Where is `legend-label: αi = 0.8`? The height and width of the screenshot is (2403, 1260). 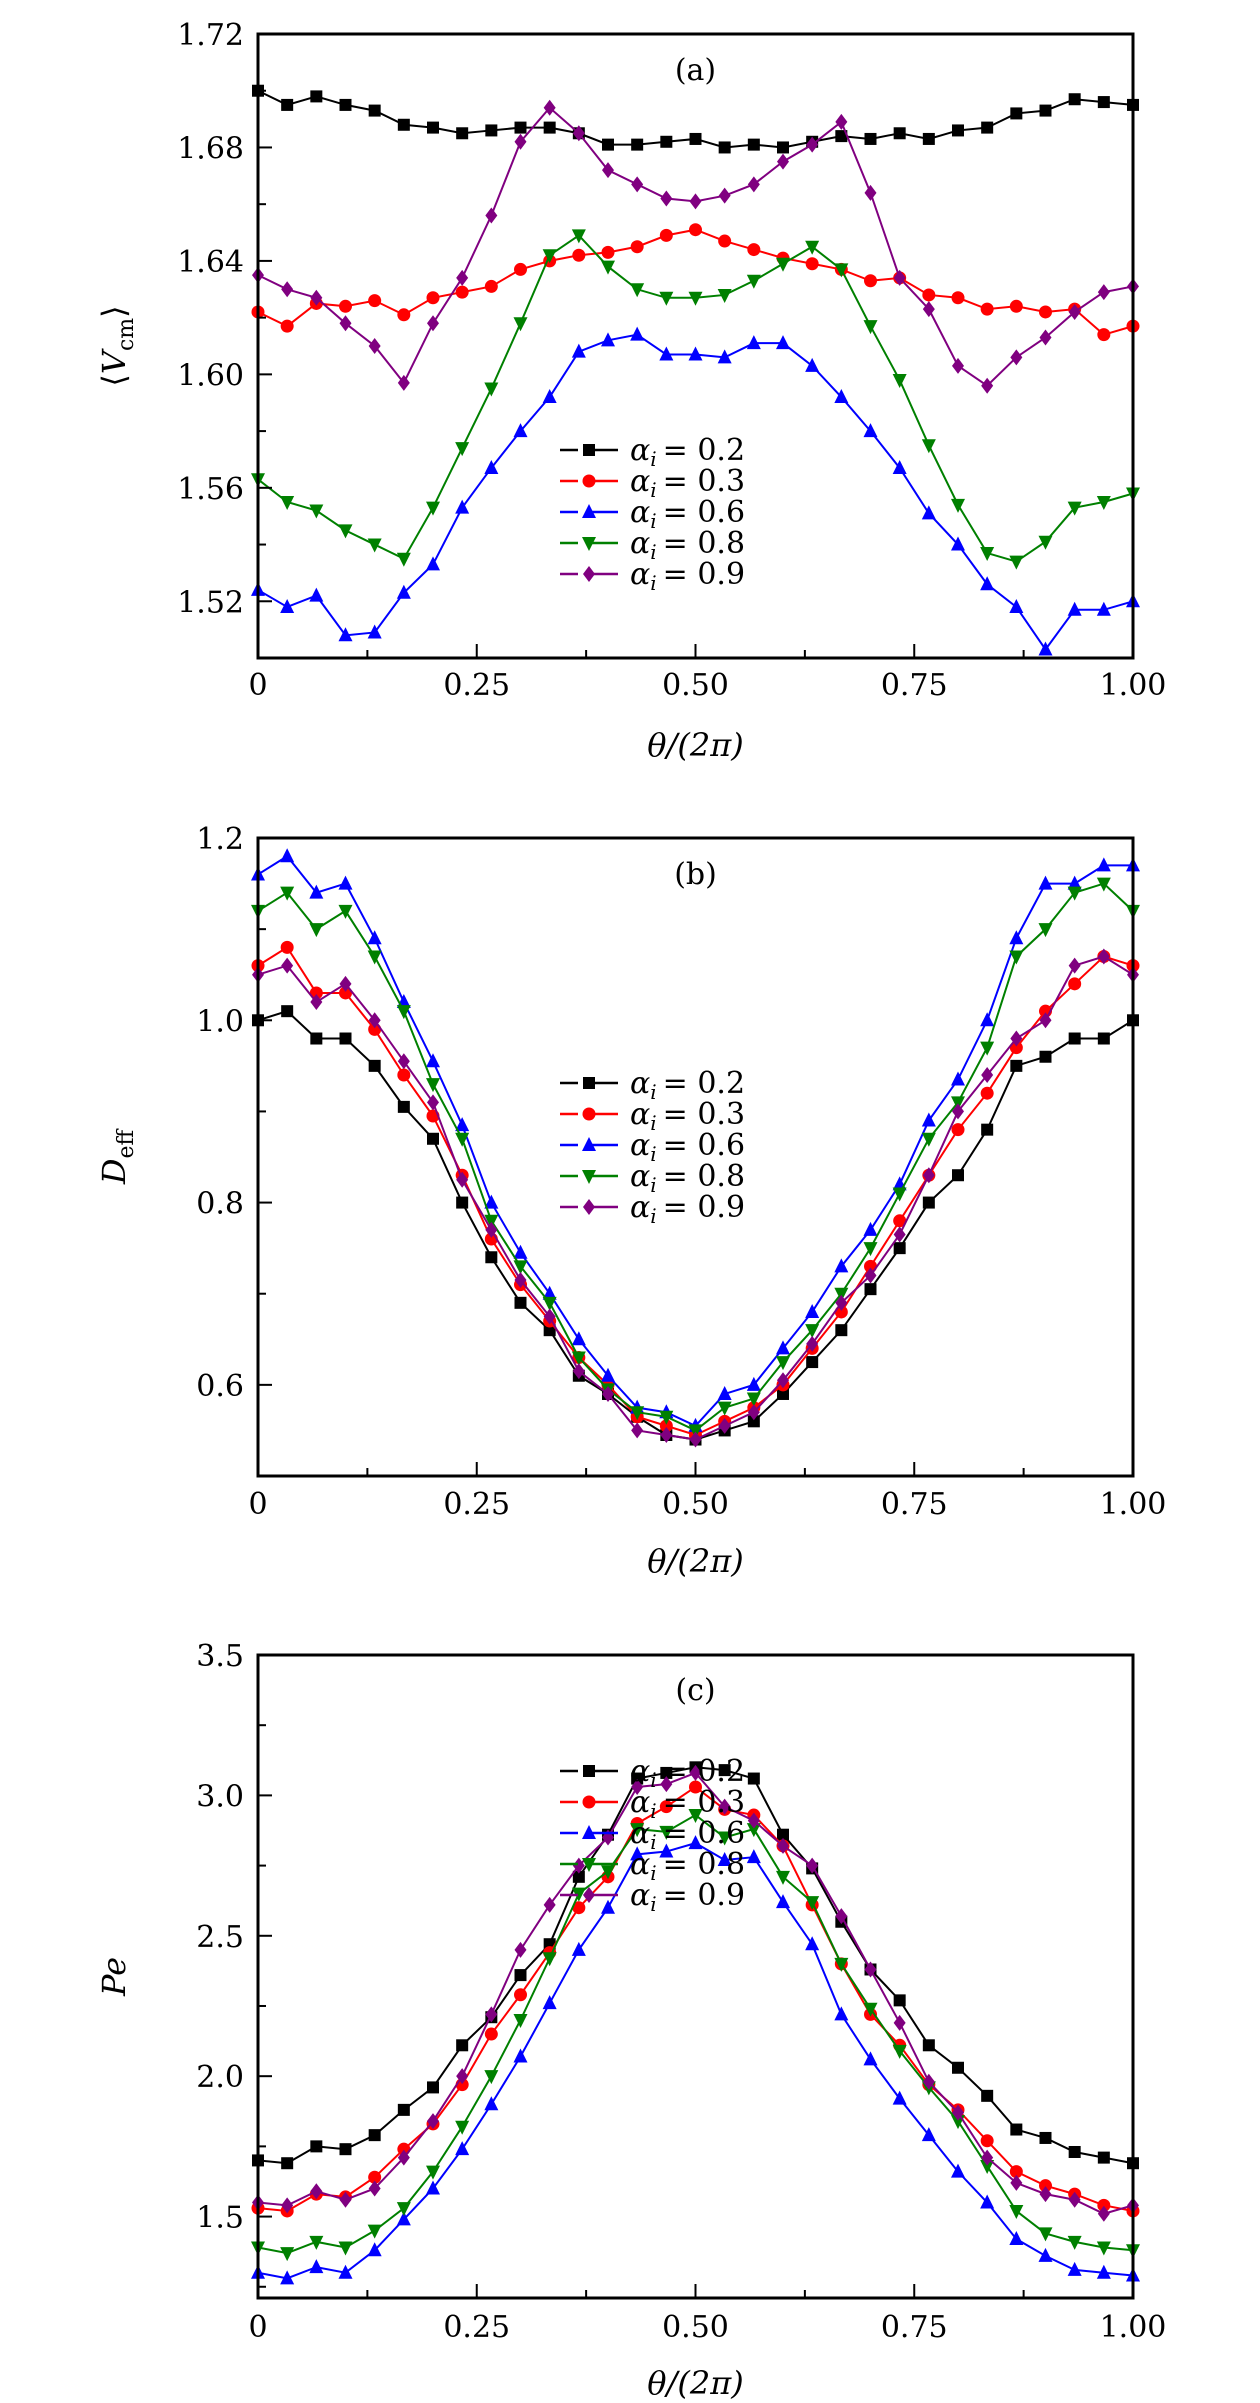
legend-label: αi = 0.8 is located at coordinates (687, 1866).